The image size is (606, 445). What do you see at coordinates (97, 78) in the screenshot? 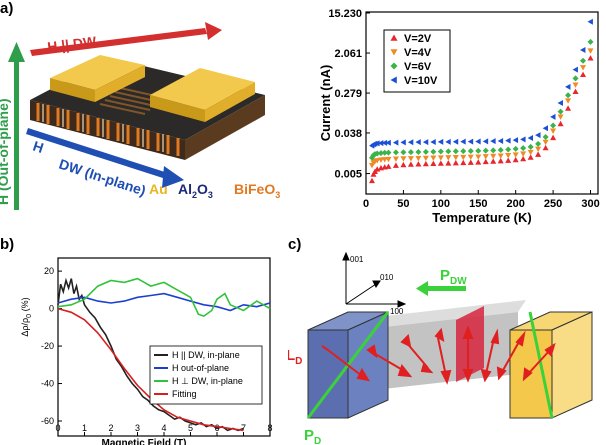
I see `gold-electrode-left` at bounding box center [97, 78].